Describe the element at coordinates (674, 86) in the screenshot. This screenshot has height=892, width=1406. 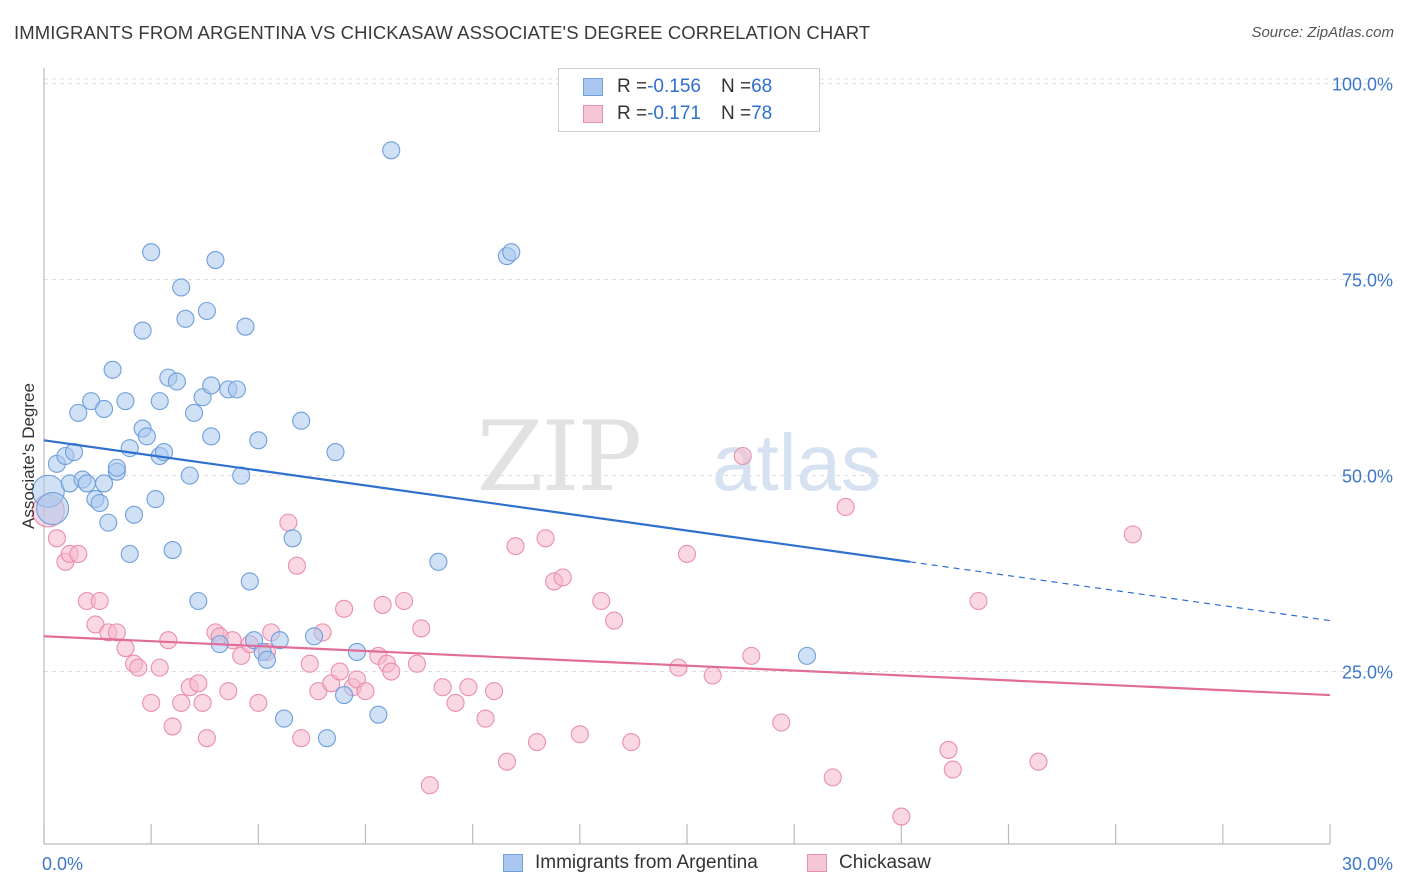
I see `legend-r-value: -0.156` at that location.